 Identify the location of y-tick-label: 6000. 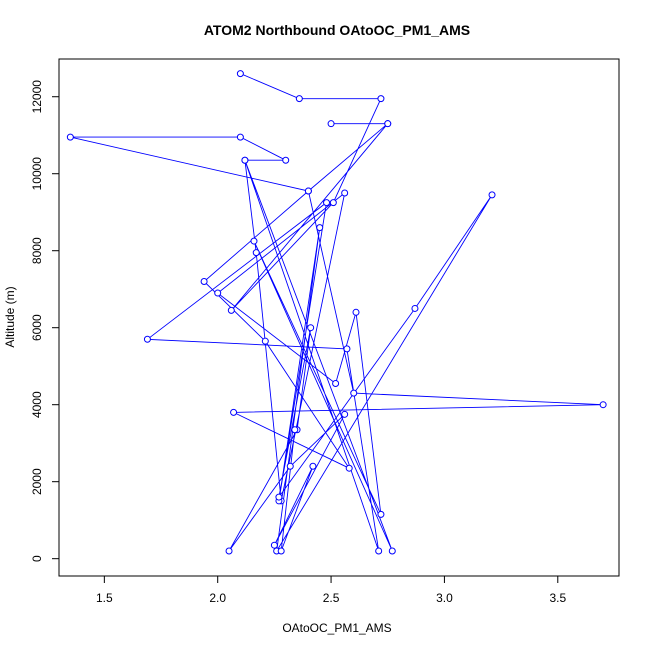
(37, 327).